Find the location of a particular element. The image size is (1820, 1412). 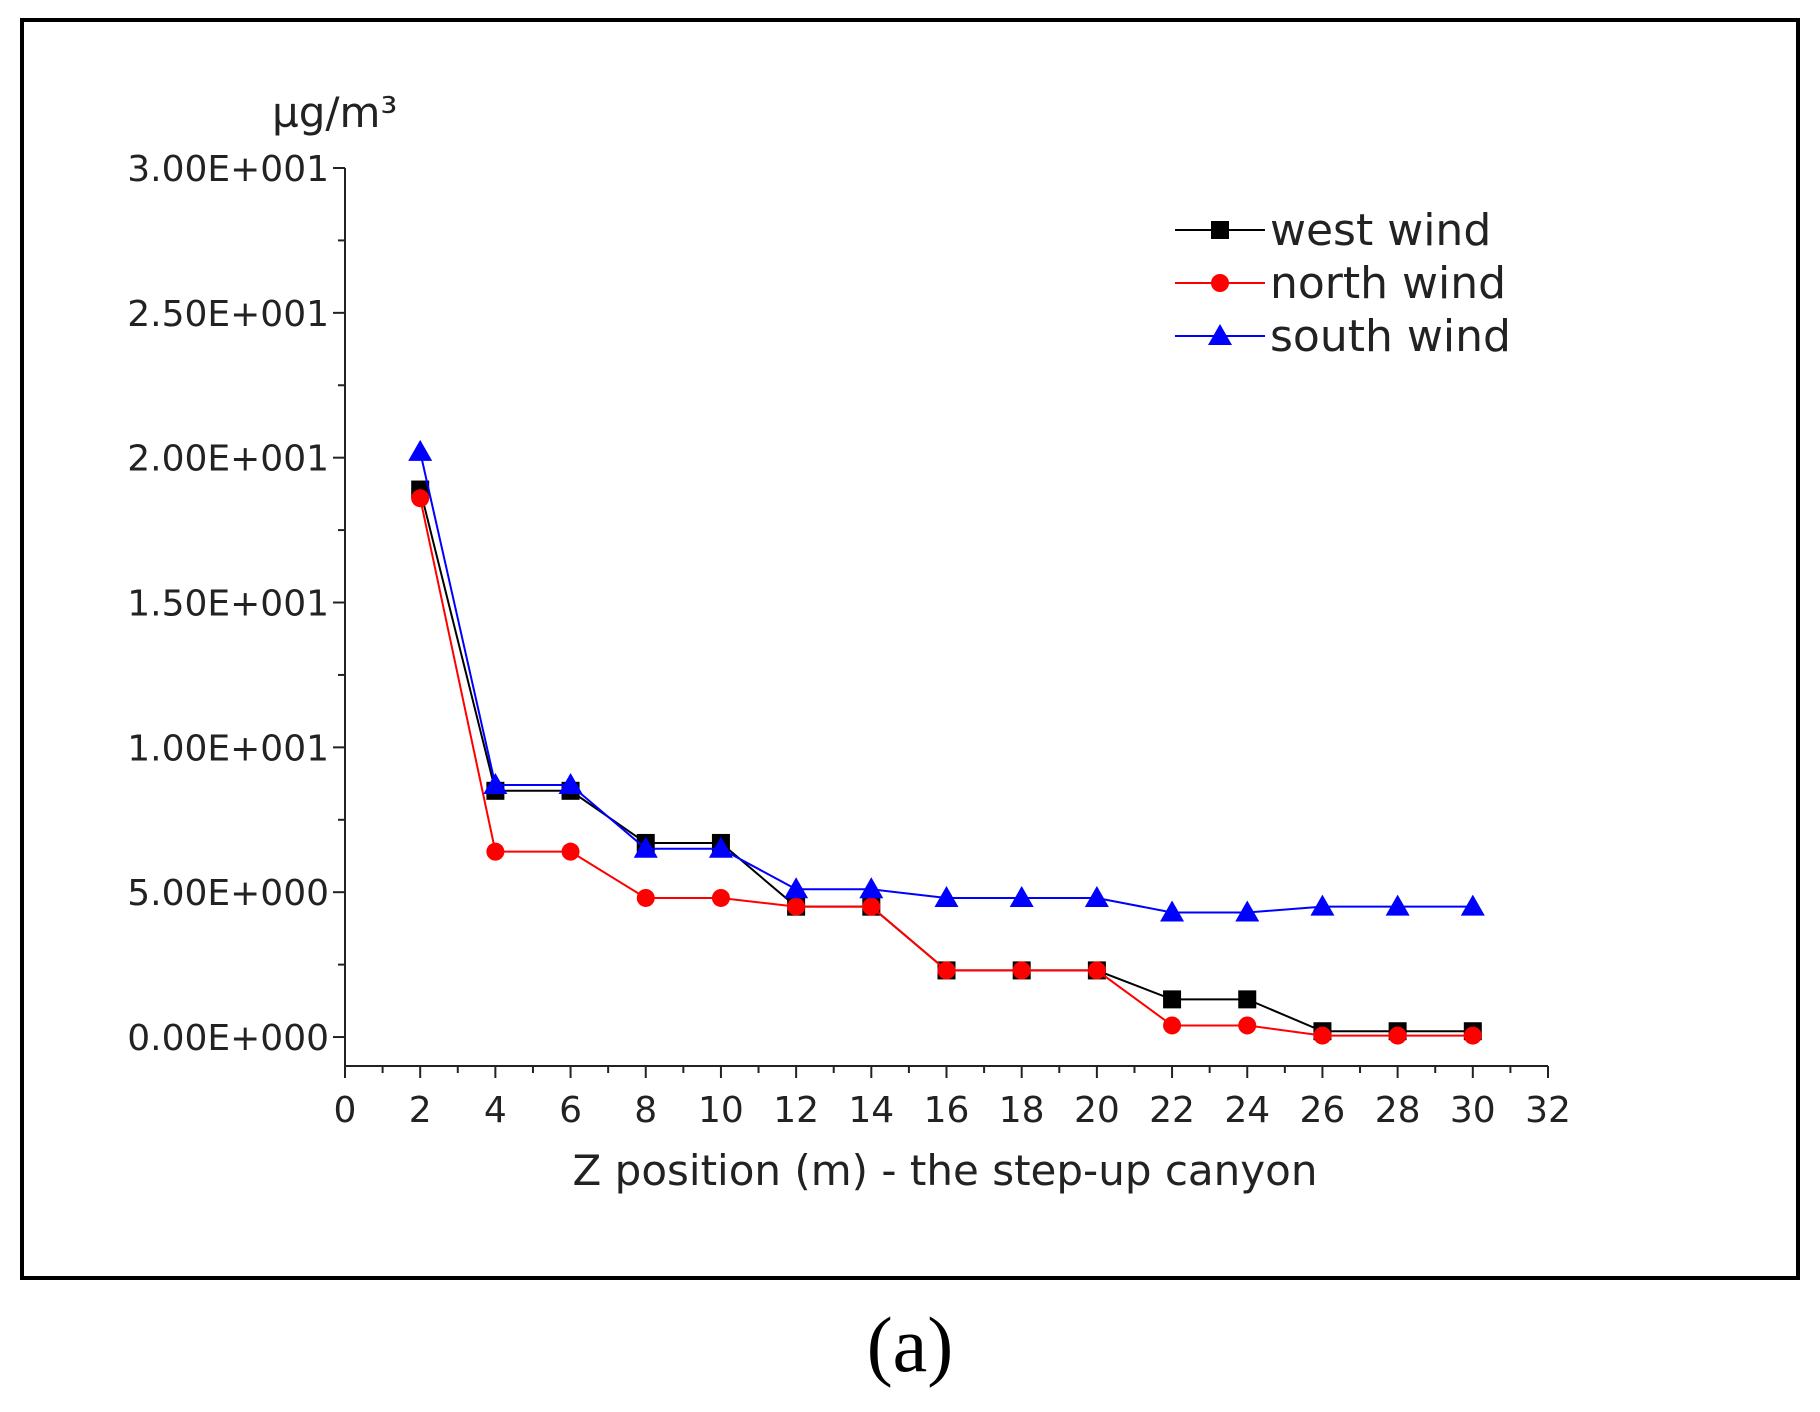

x-tick-label: 20 is located at coordinates (1097, 1110).